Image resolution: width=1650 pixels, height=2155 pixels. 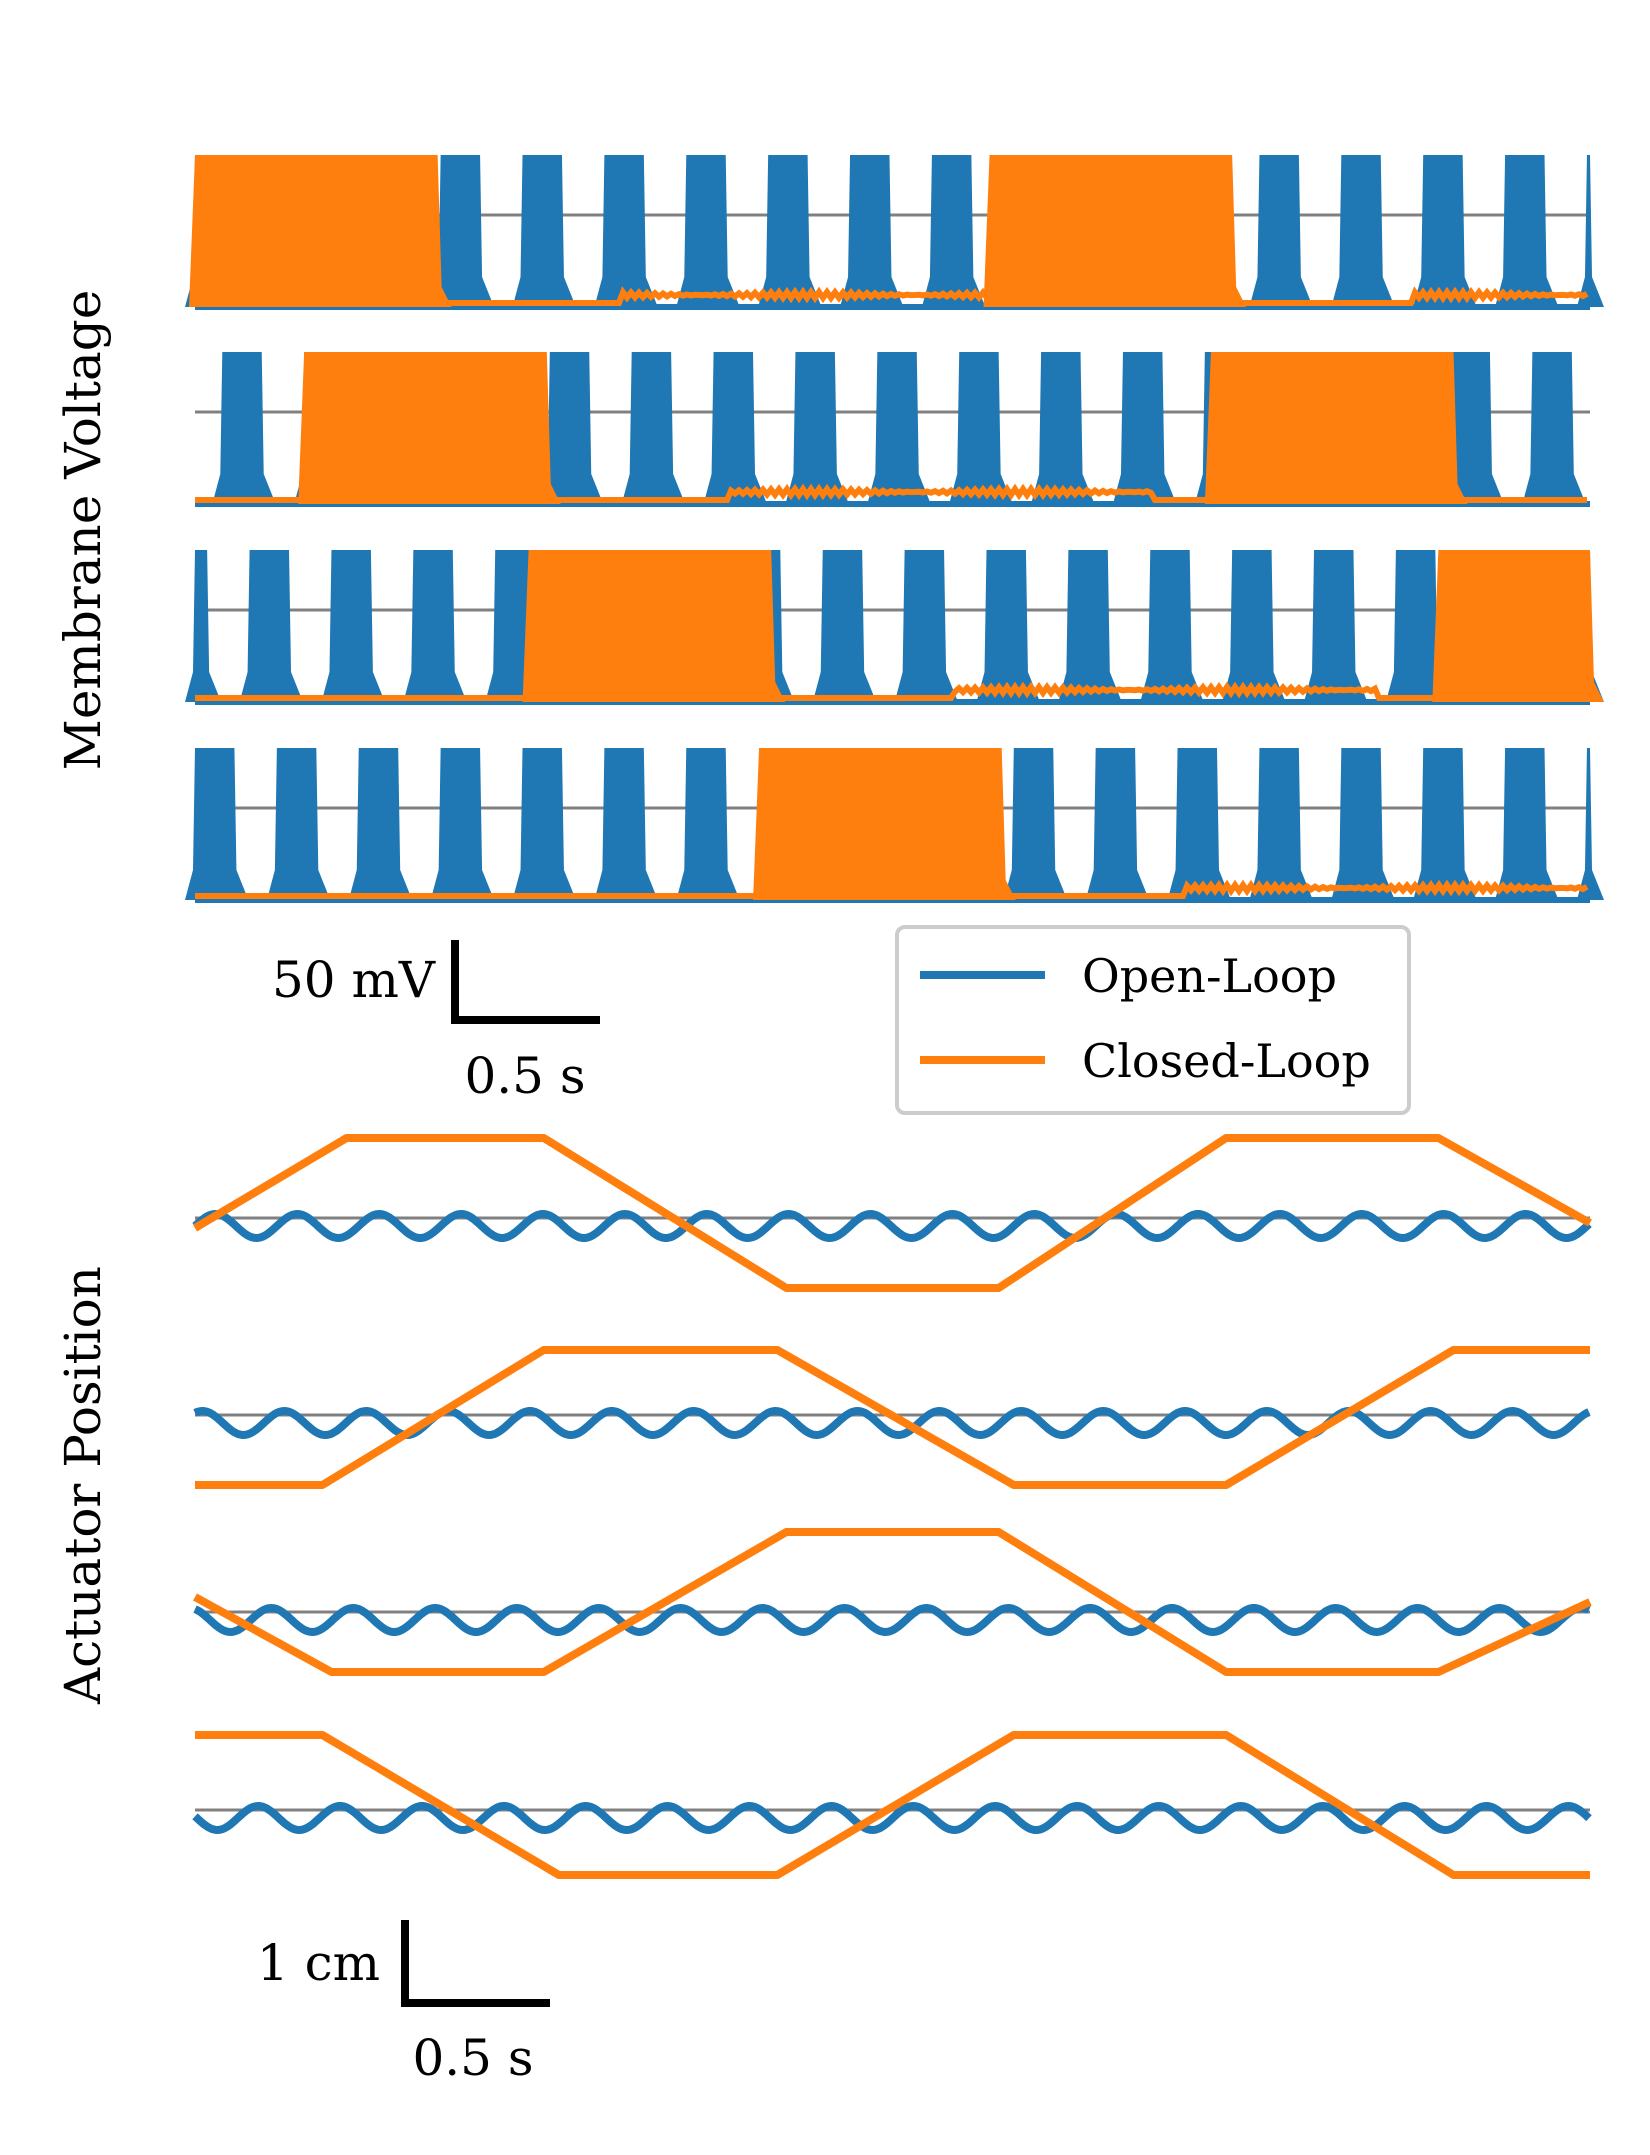 What do you see at coordinates (524, 1076) in the screenshot?
I see `voltage-scalebar-horizontal-label: 0.5 s` at bounding box center [524, 1076].